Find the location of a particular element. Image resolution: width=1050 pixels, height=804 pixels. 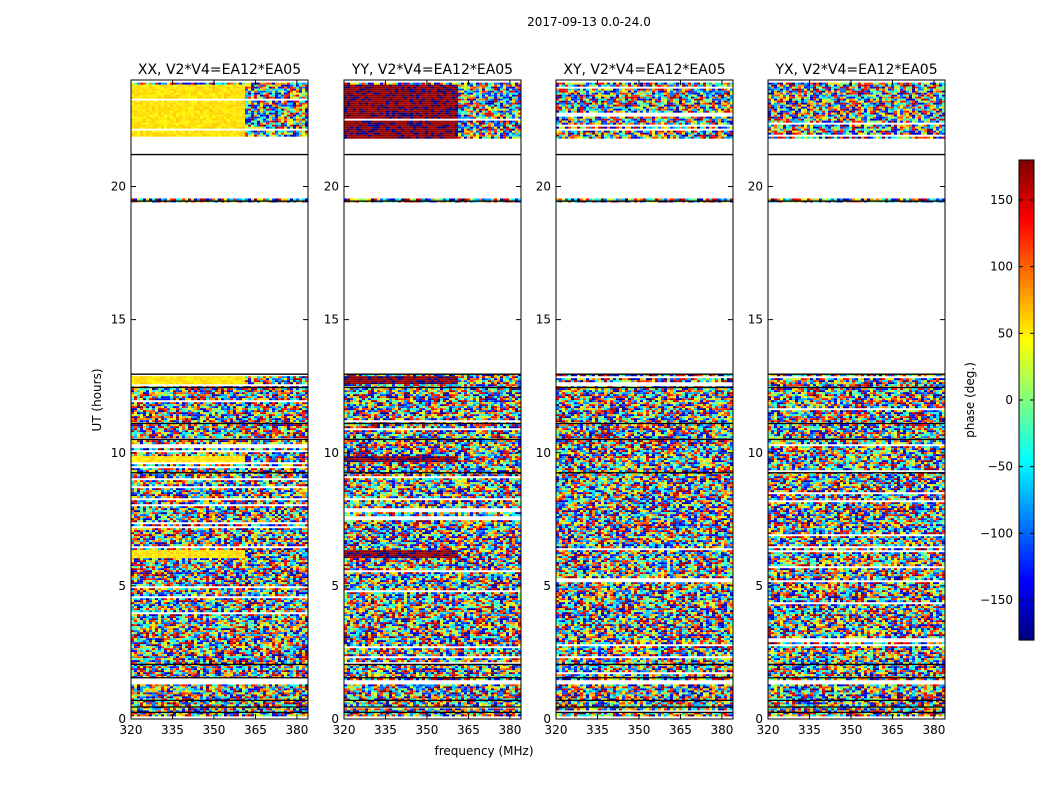

x-tick-label: 350 is located at coordinates (214, 730).